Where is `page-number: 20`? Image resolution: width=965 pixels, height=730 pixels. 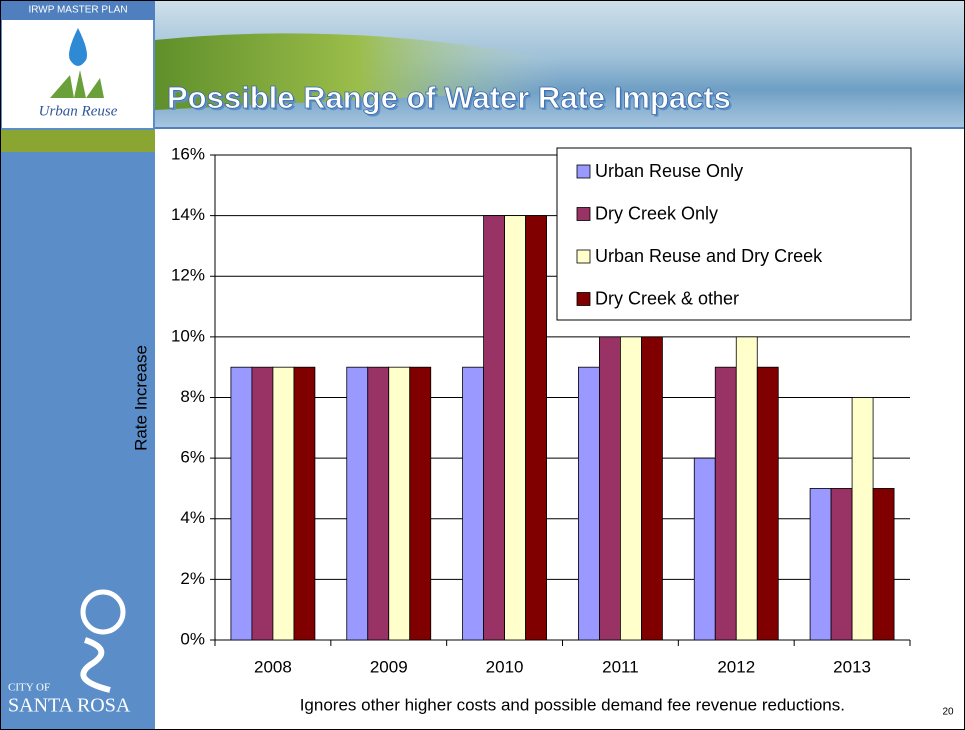 page-number: 20 is located at coordinates (948, 712).